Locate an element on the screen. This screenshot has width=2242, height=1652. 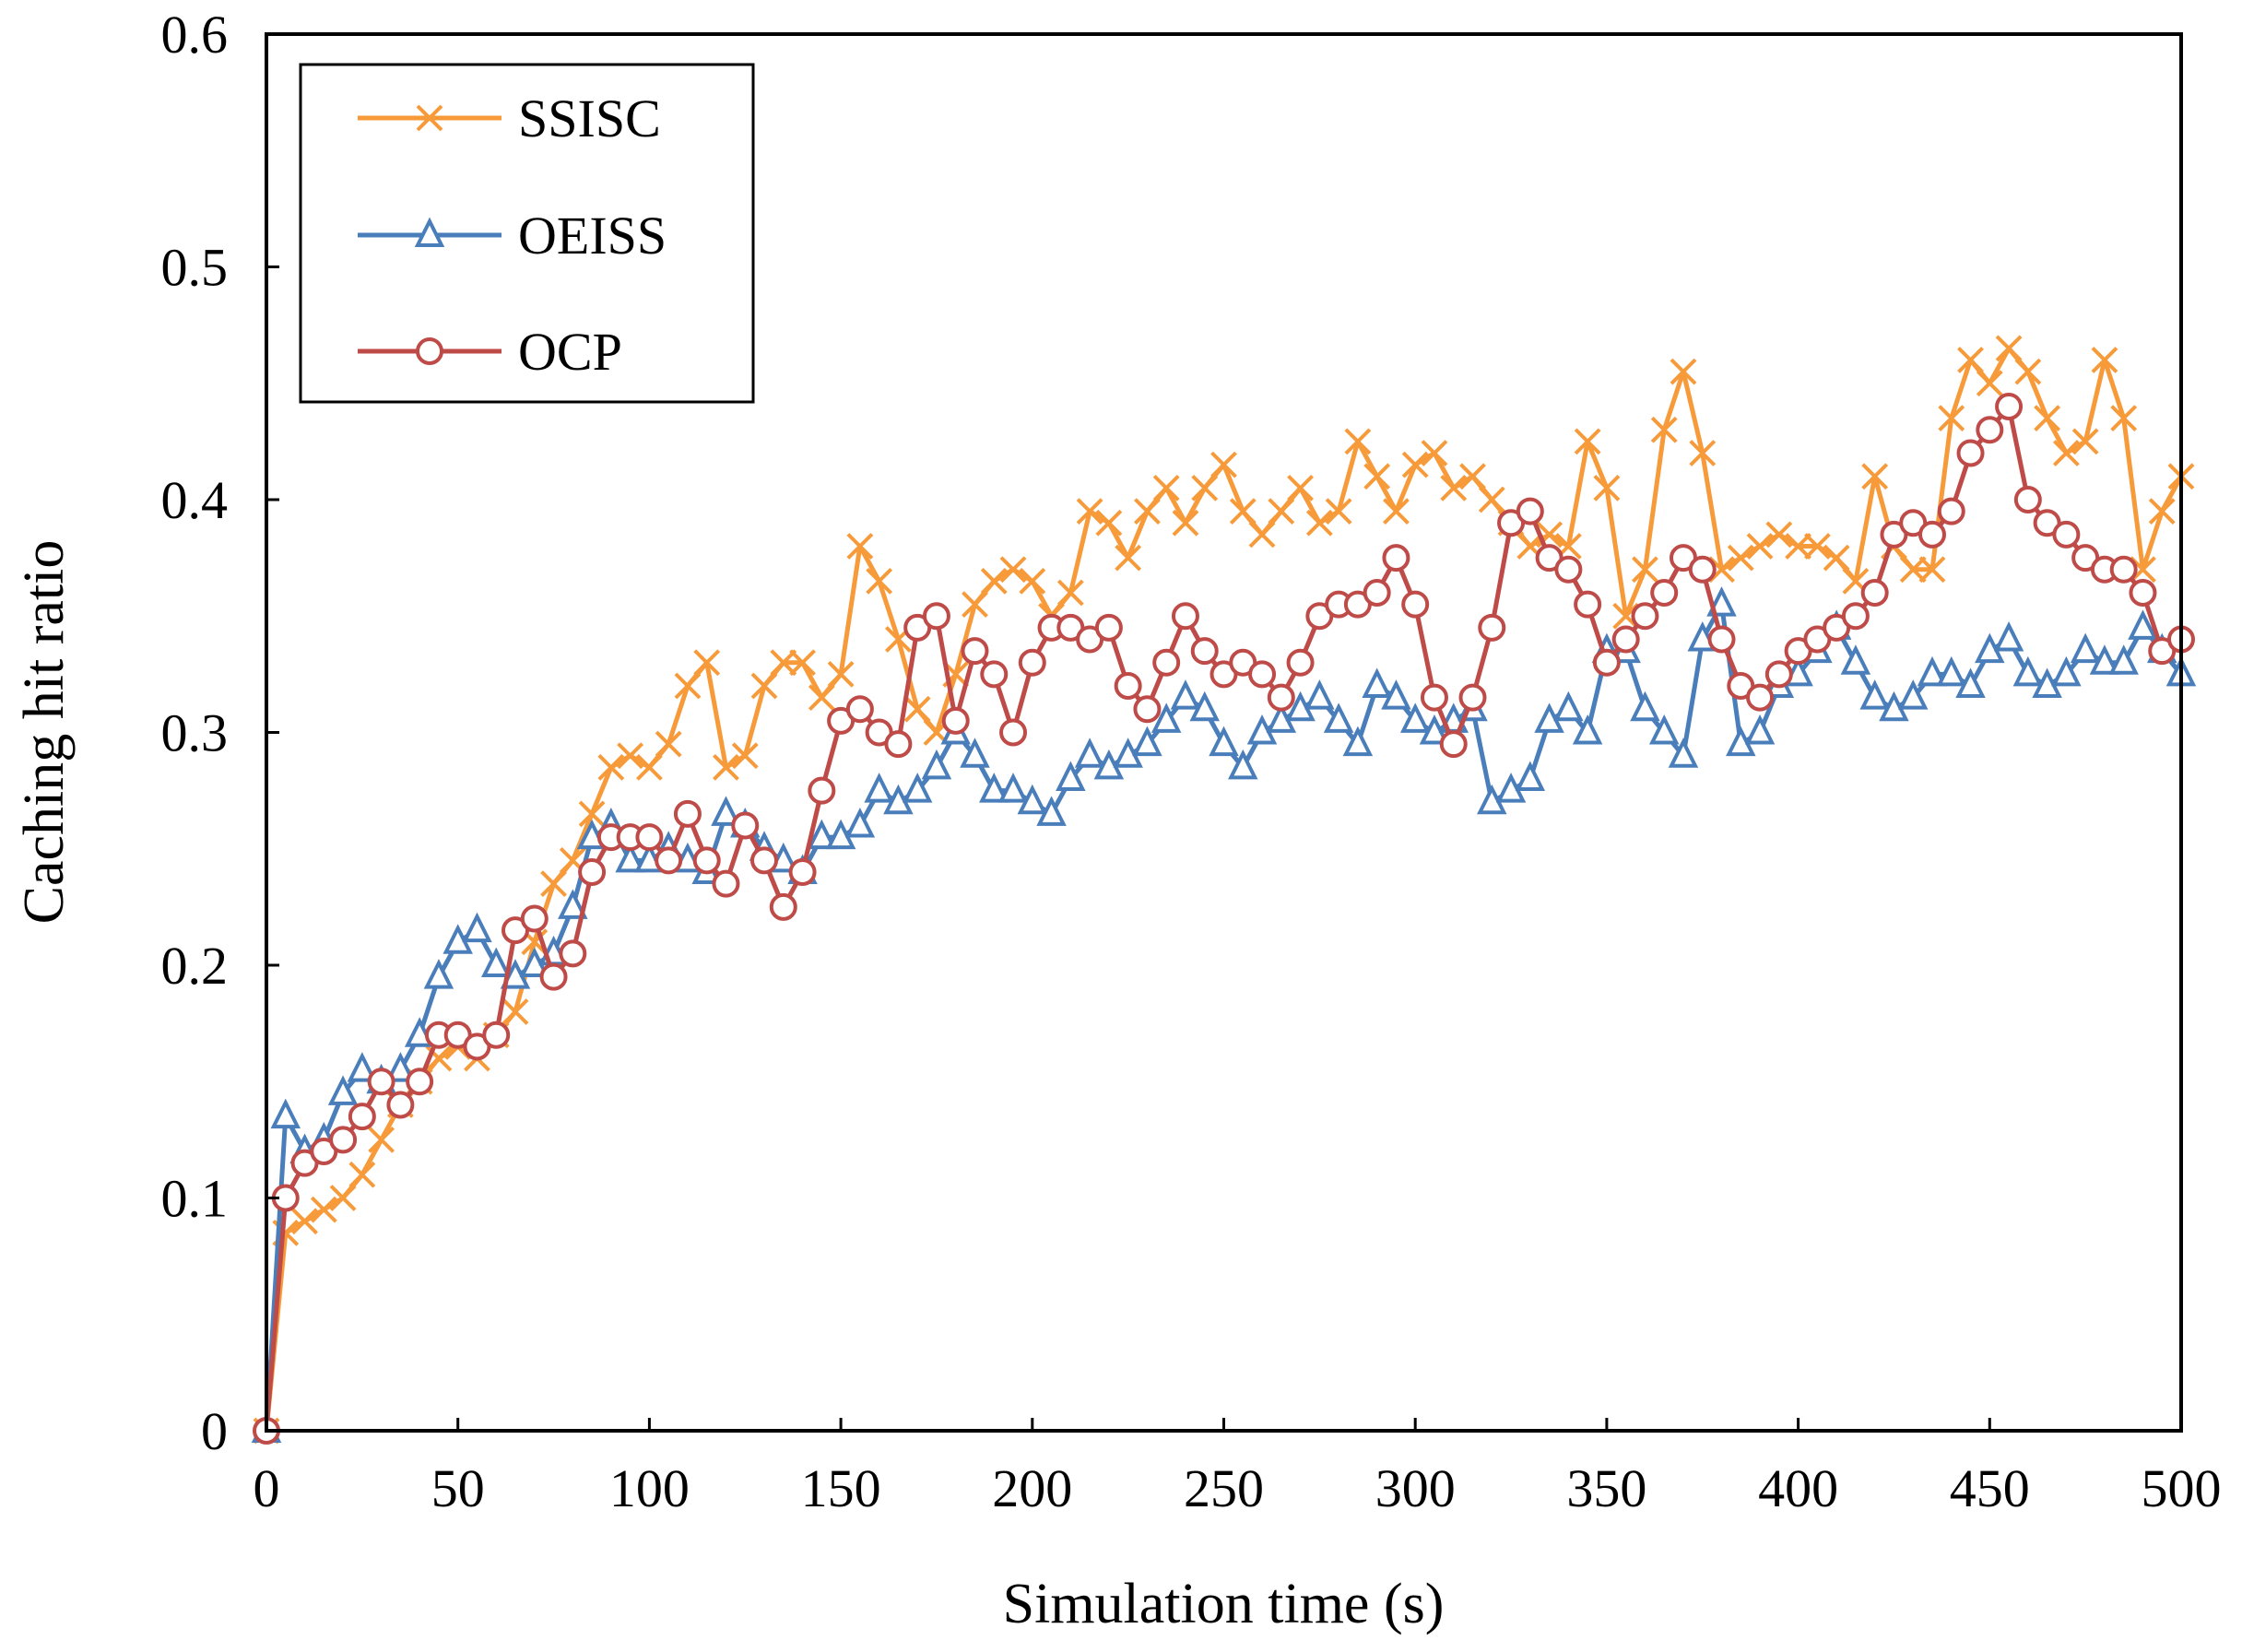
x-tick-label: 150 is located at coordinates (841, 1488).